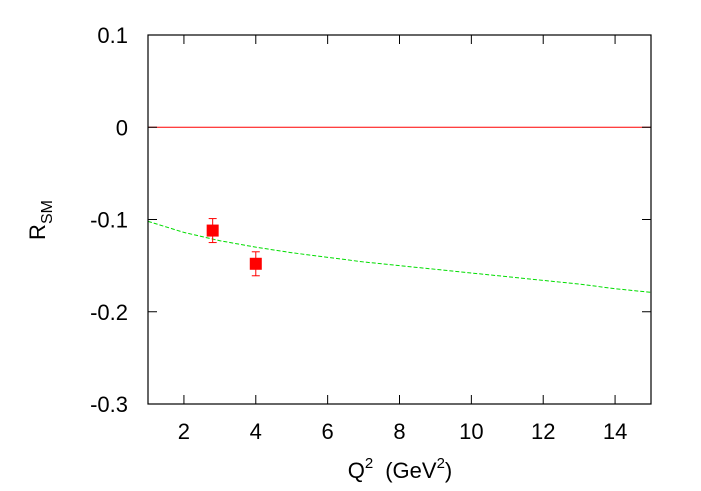  I want to click on x-axis-label: Q2 (GeV2), so click(400, 469).